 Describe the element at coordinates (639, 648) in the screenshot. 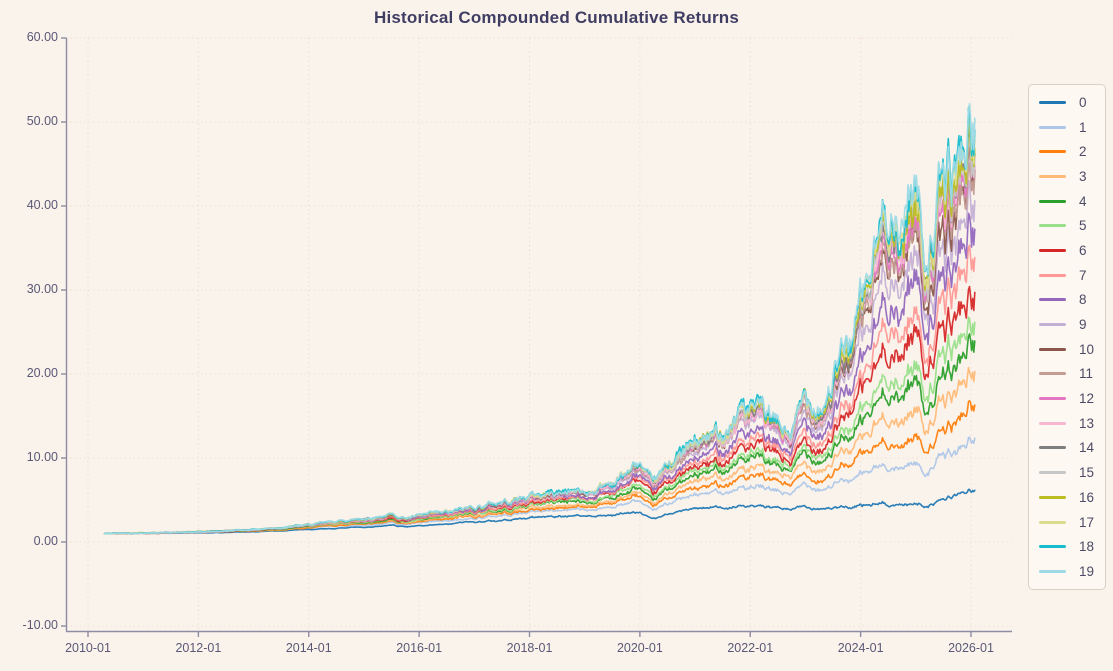

I see `x-tick-label: 2020-01` at that location.